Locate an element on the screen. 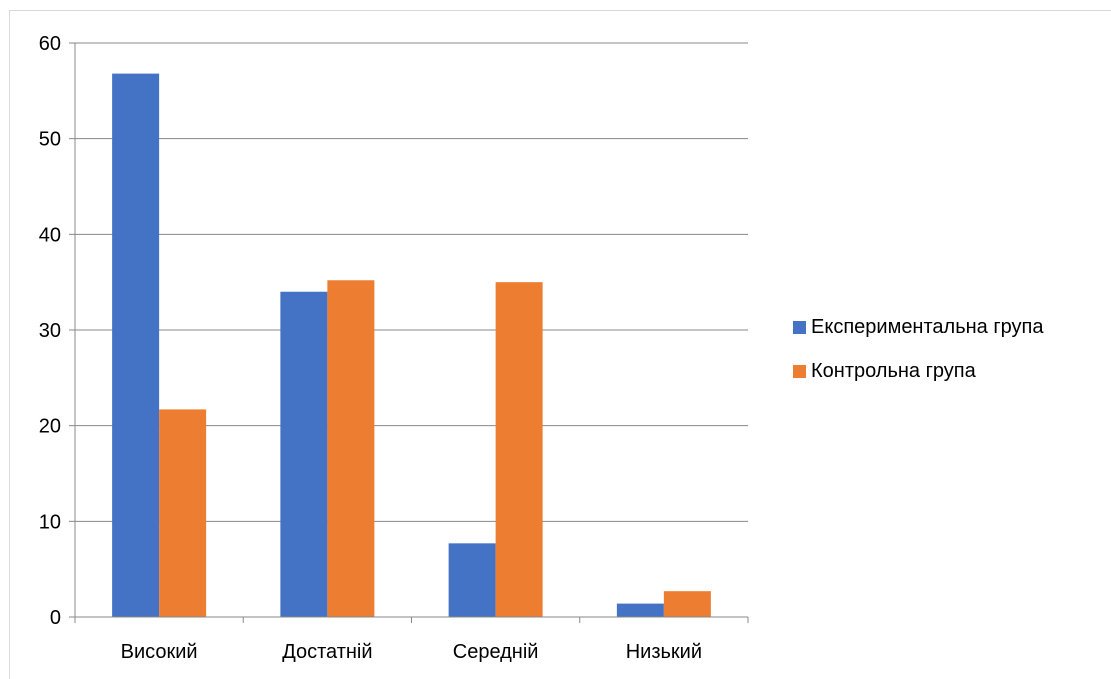  legend-item-experimental: Експериментальна група is located at coordinates (918, 327).